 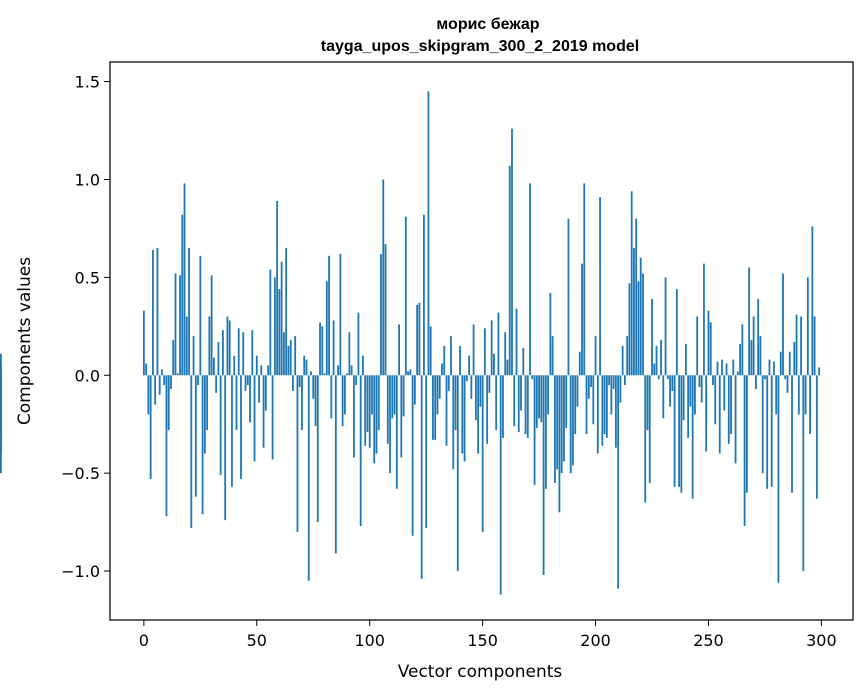 I want to click on x-tick-label: 150, so click(x=482, y=640).